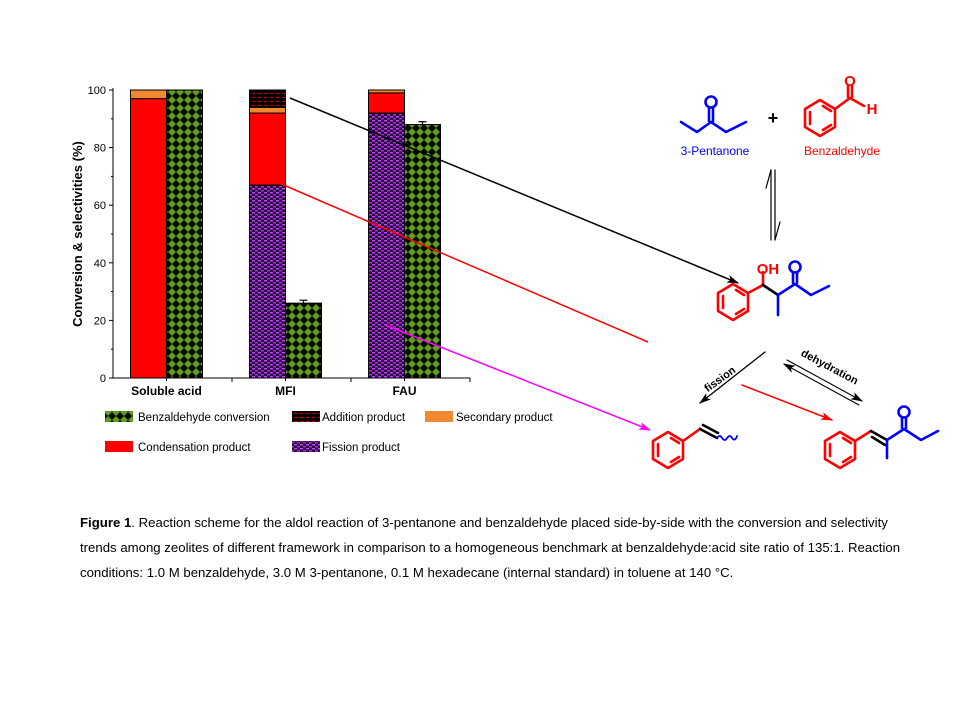 This screenshot has width=960, height=720. Describe the element at coordinates (119, 416) in the screenshot. I see `legend-swatch-conversion` at that location.